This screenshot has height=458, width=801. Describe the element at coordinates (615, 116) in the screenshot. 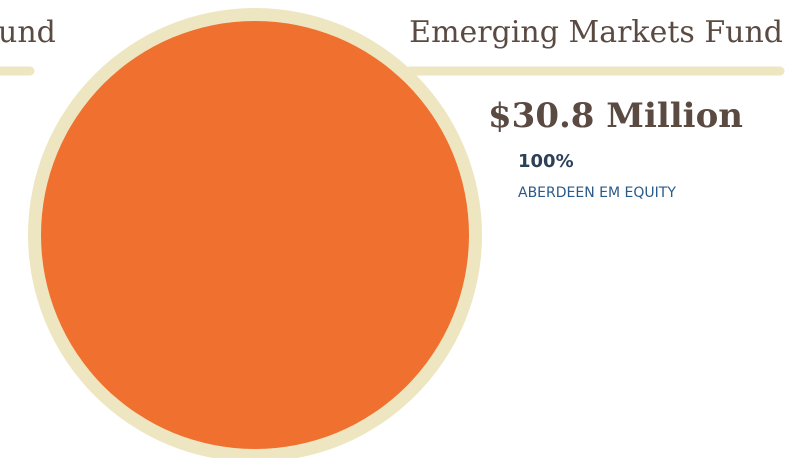

I see `chart-subtitle: $30.8 Million` at that location.